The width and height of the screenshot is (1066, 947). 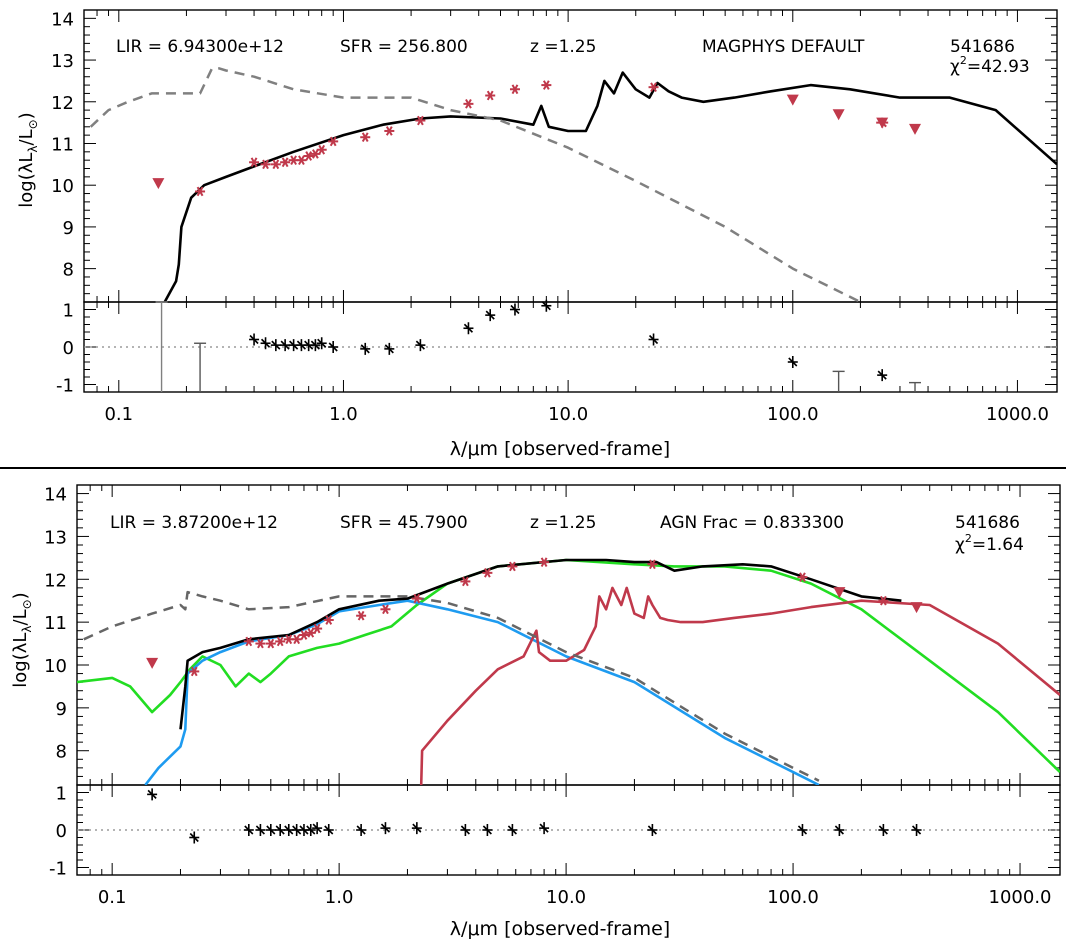 I want to click on bottom-series-stellar-blue-line, so click(x=482, y=692).